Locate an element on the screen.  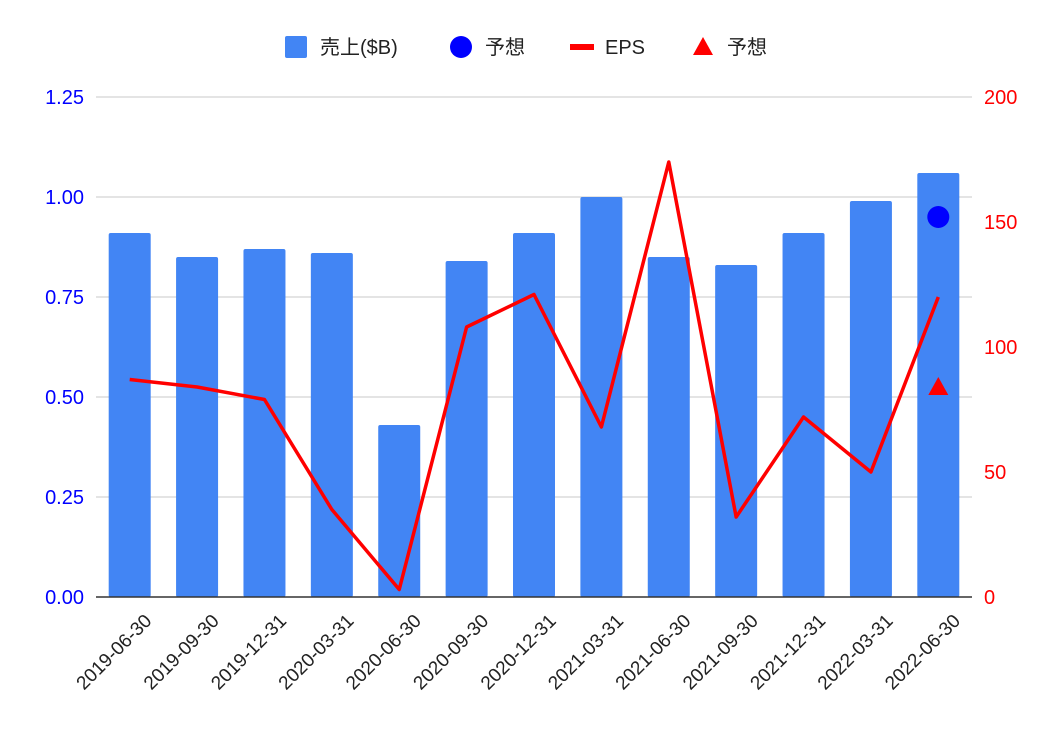
legend-swatch-bar is located at coordinates (296, 47).